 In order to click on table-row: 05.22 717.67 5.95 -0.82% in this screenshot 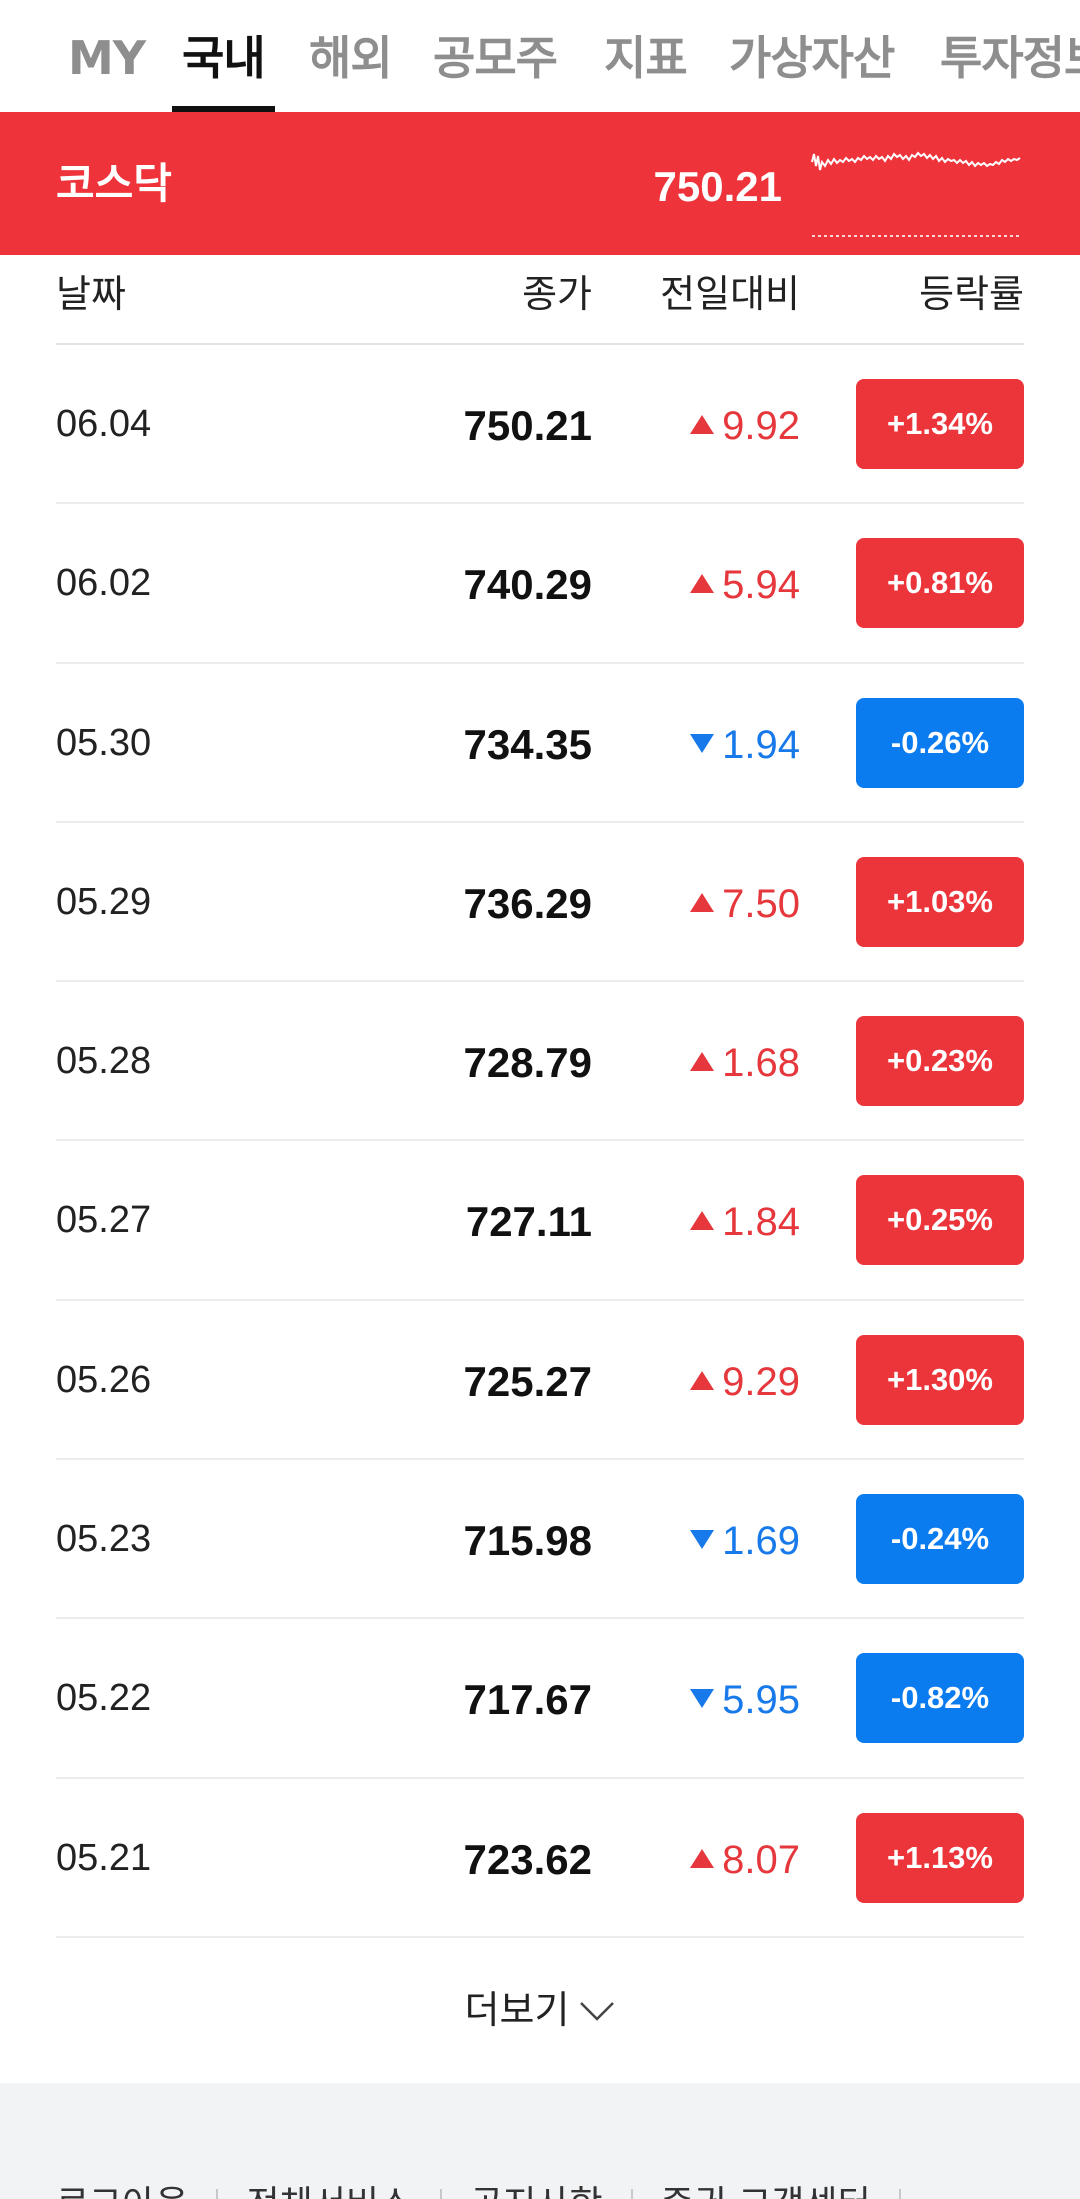, I will do `click(540, 1700)`.